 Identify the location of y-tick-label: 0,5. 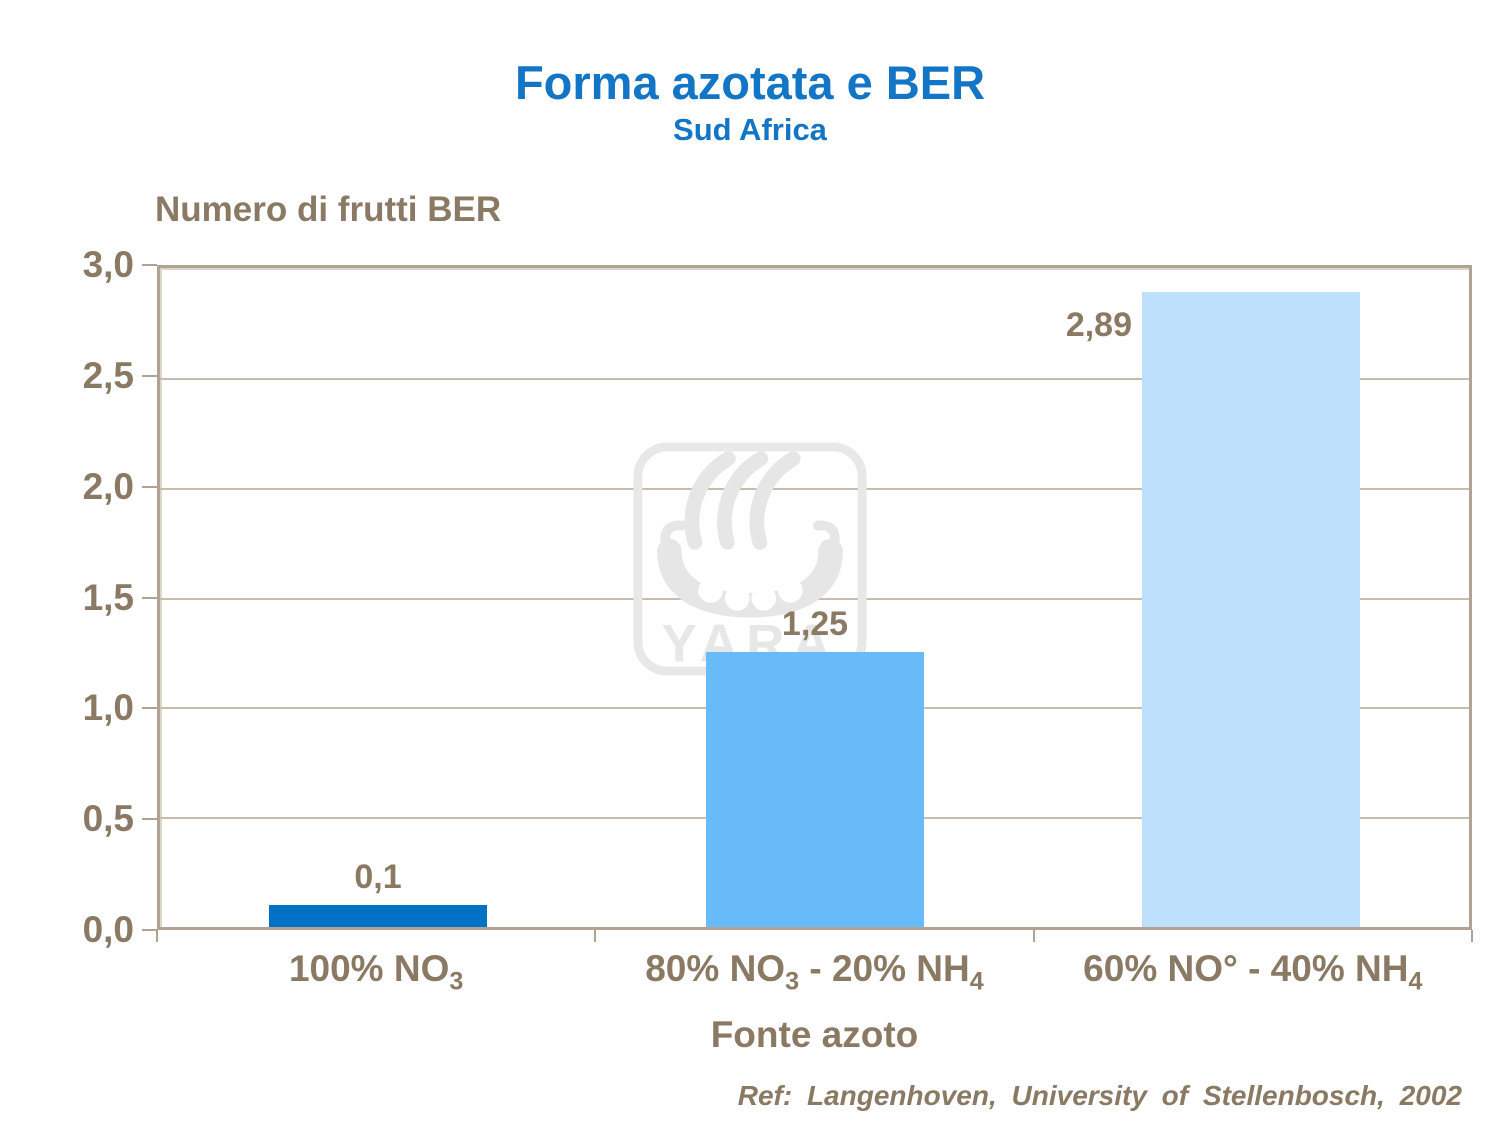
(108, 818).